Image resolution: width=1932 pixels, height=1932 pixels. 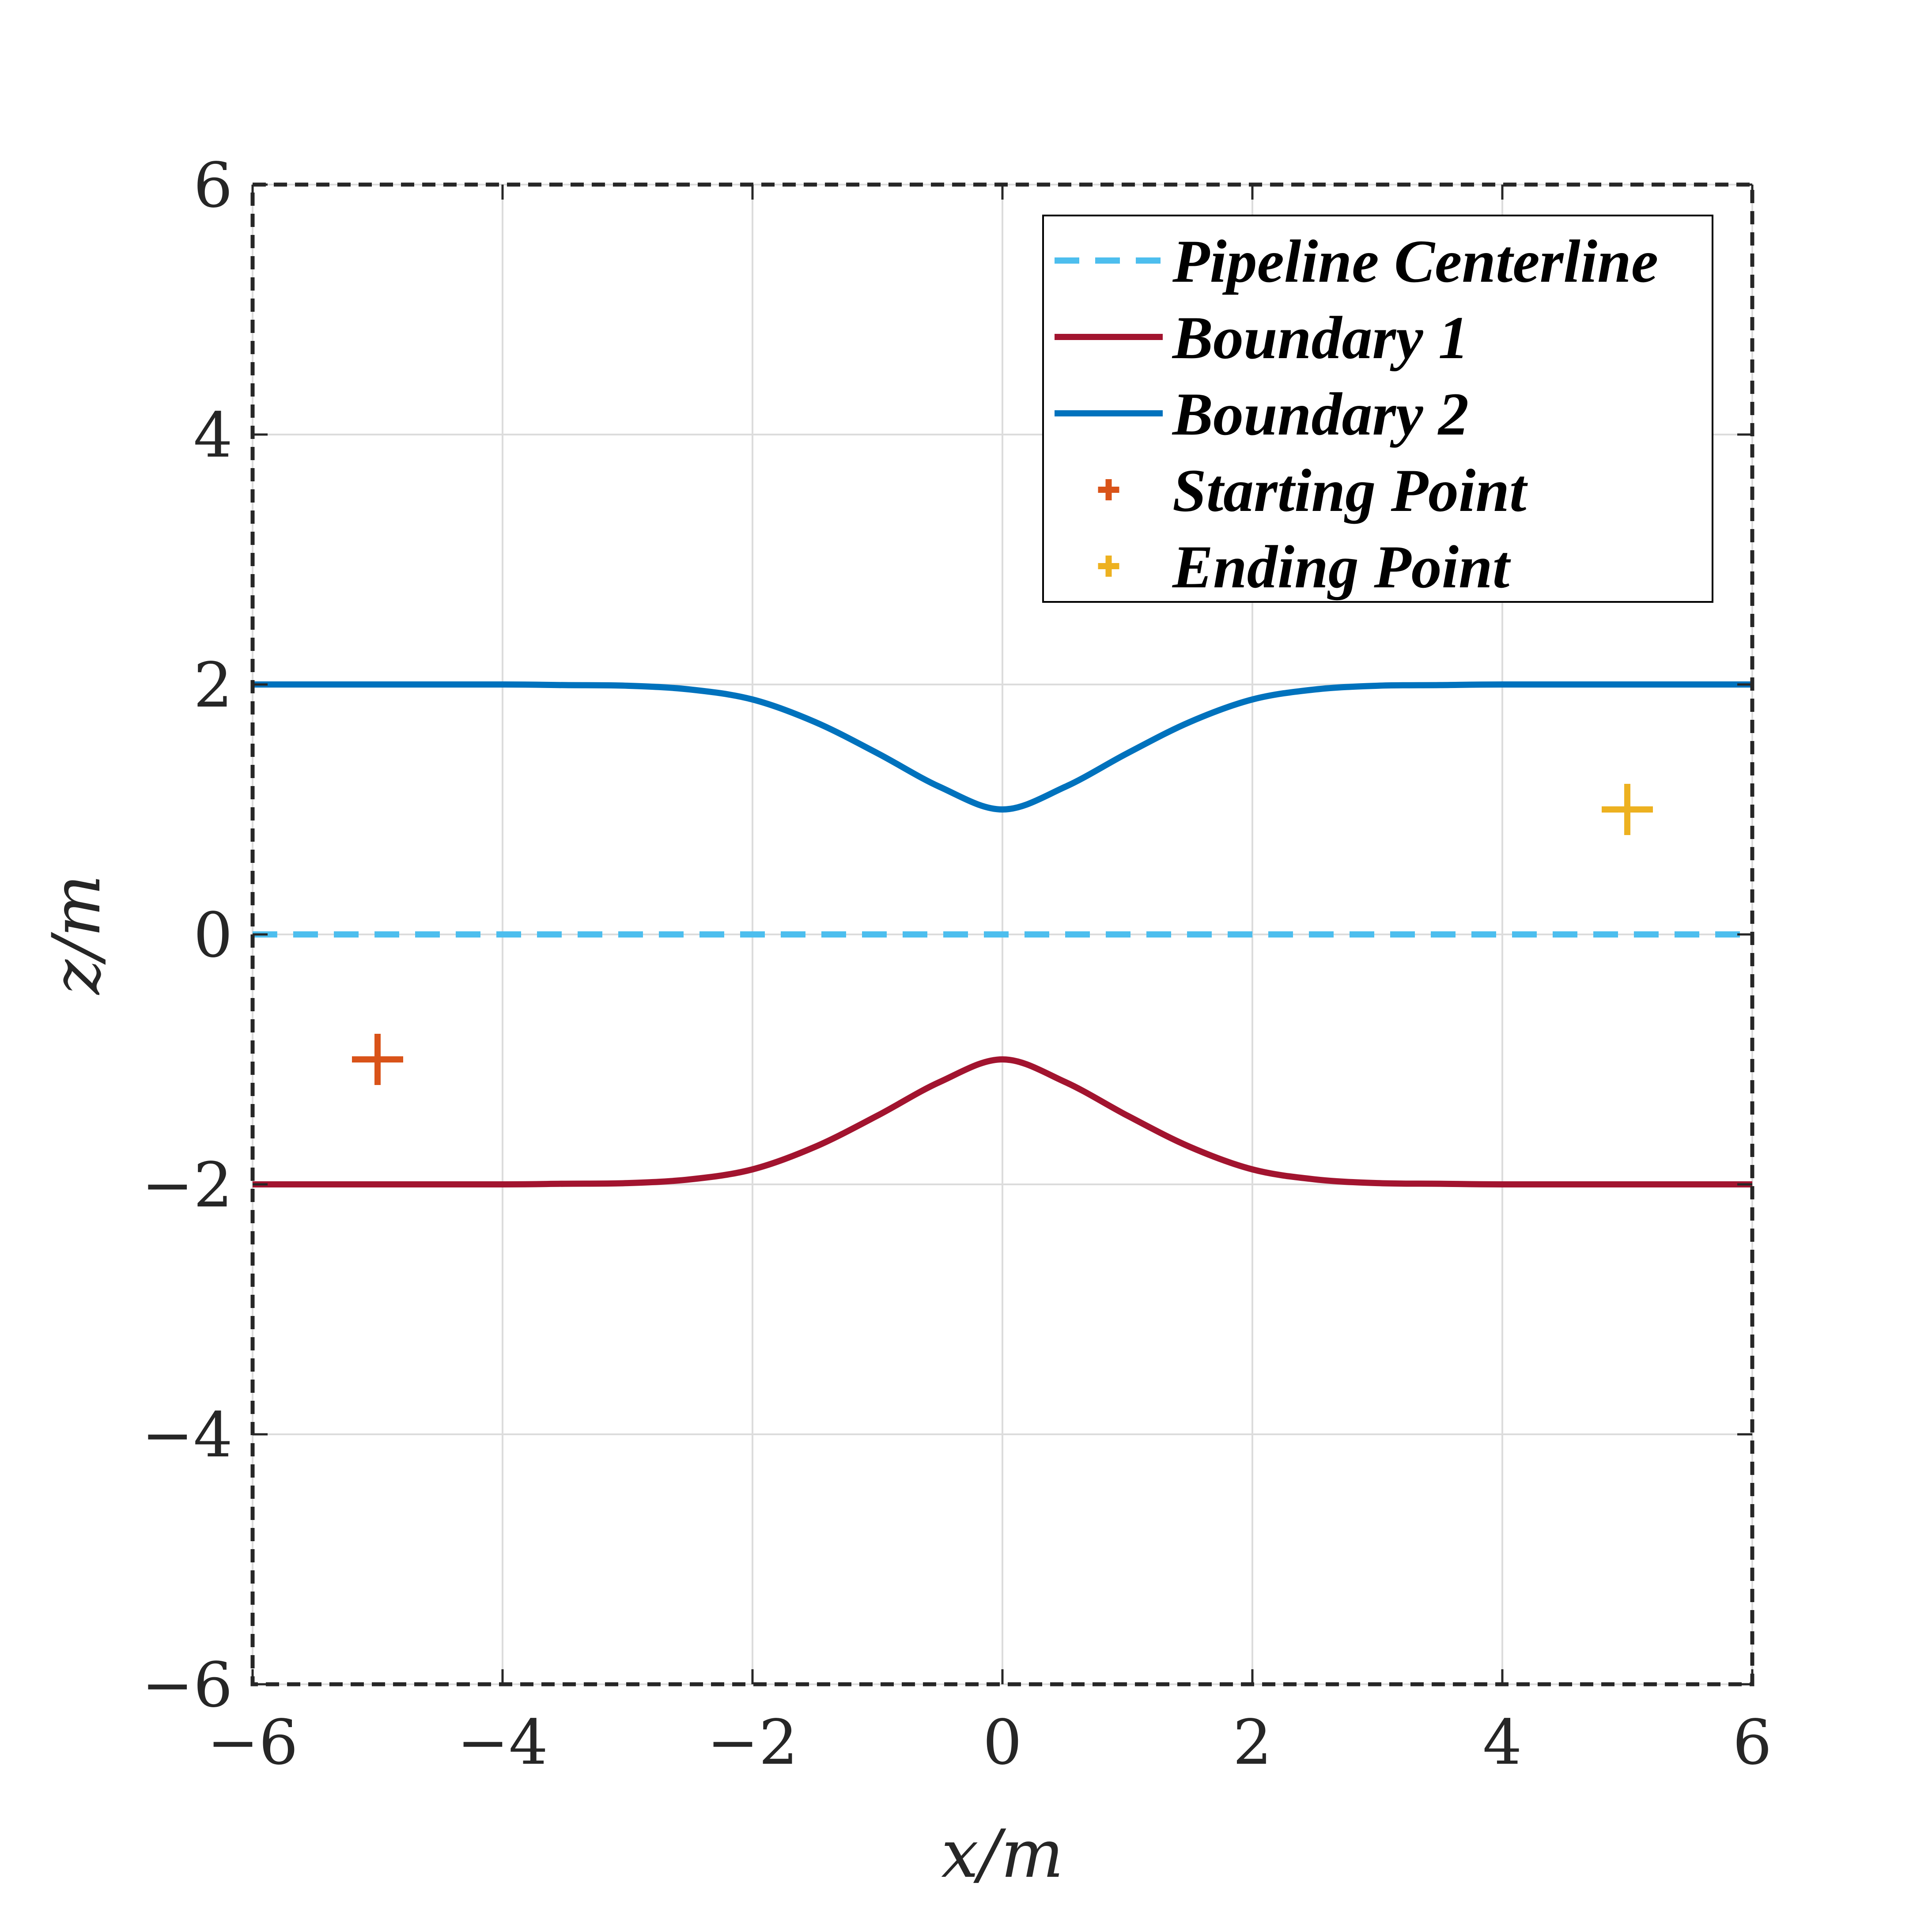 I want to click on x-tick-label-4: 2, so click(x=1252, y=1743).